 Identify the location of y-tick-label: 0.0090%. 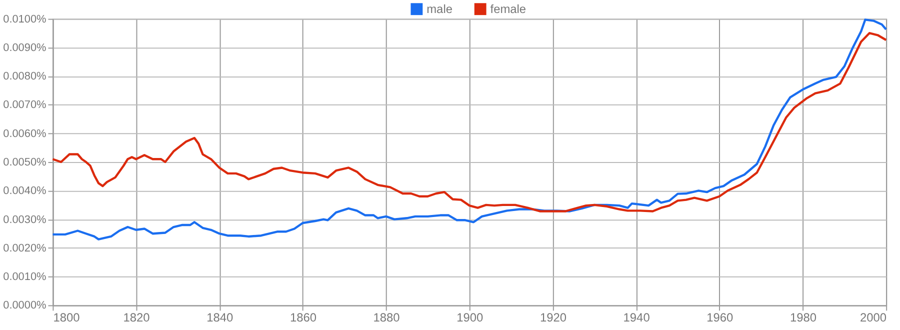
(25, 48).